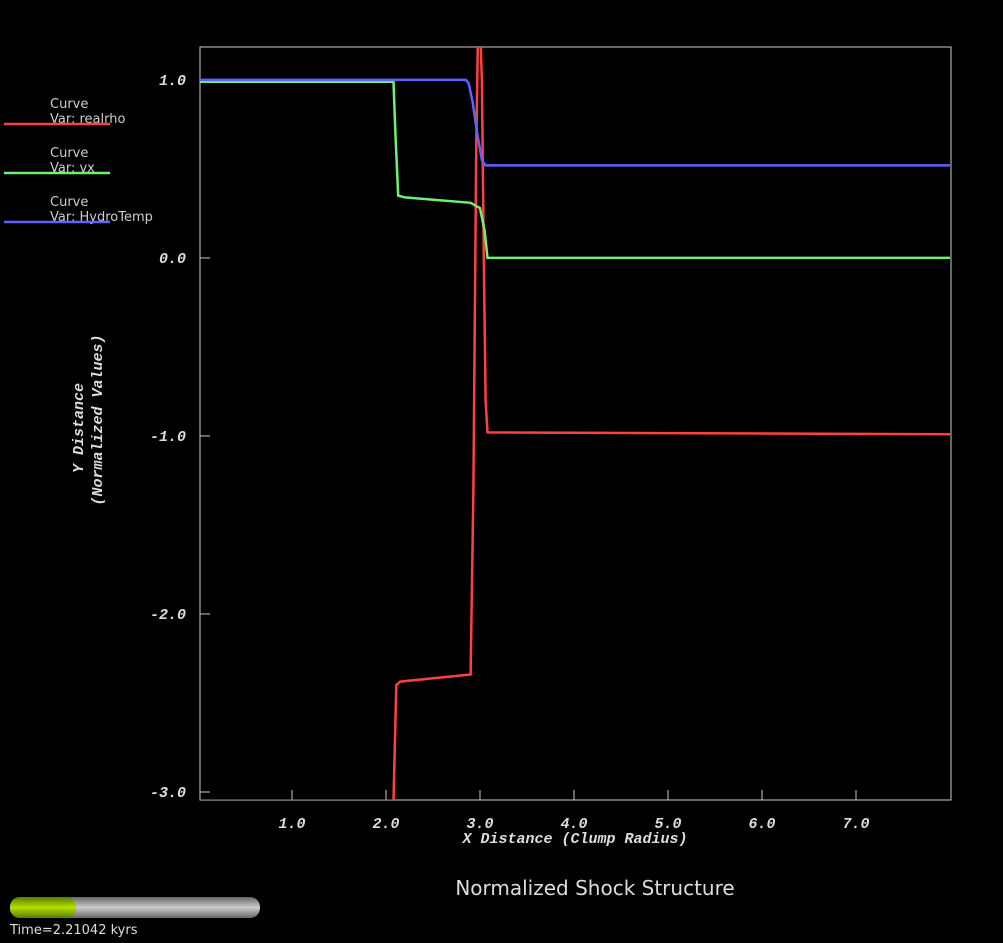  What do you see at coordinates (98, 419) in the screenshot?
I see `y-axis-label: (Normalized Values)` at bounding box center [98, 419].